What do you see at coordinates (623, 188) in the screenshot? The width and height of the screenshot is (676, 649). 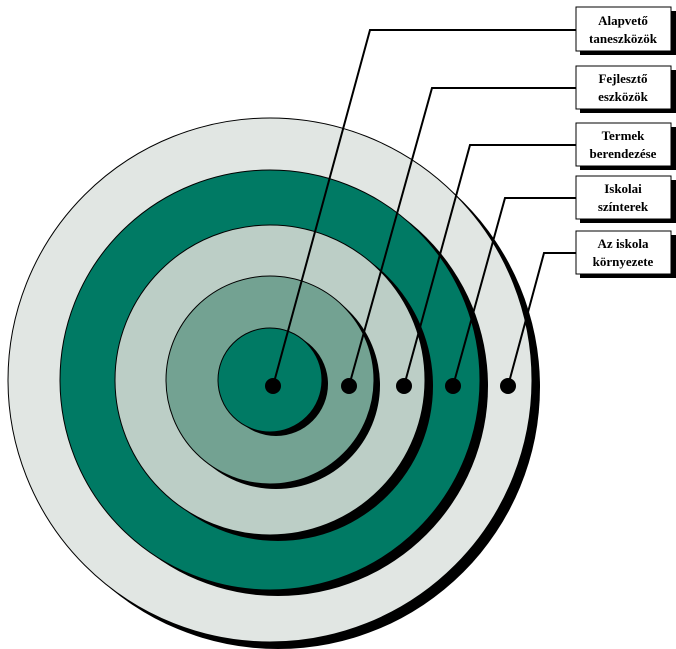 I see `label-school-spaces-line1: Iskolai` at bounding box center [623, 188].